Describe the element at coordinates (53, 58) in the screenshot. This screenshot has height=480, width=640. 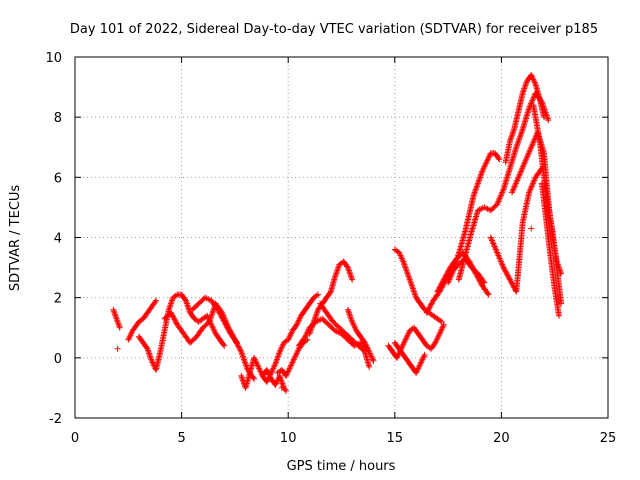
I see `y-tick-label: 10` at that location.